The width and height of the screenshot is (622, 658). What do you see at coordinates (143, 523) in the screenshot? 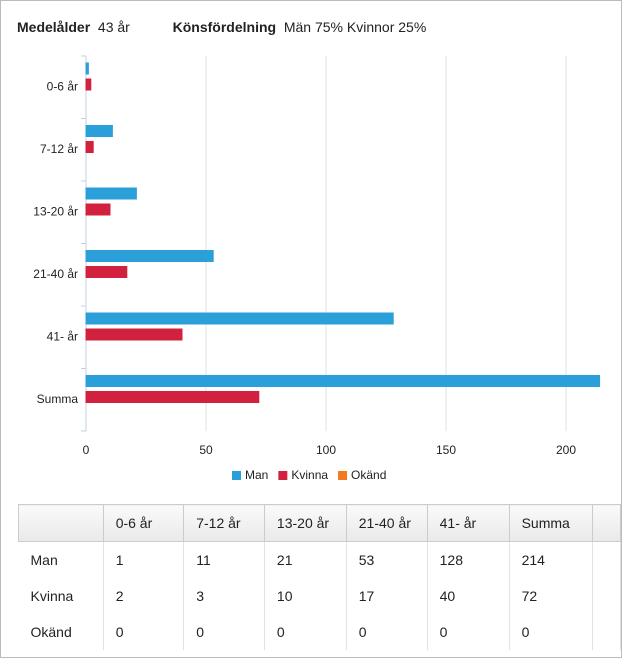
I see `column-header: 0-6 år` at bounding box center [143, 523].